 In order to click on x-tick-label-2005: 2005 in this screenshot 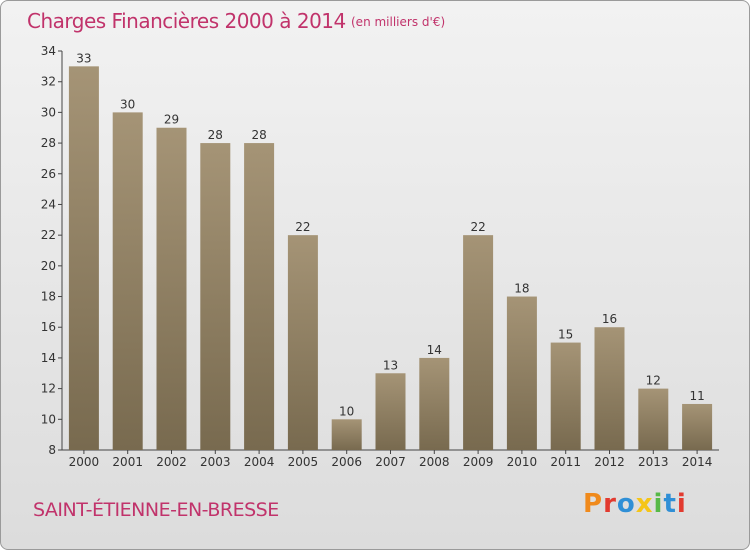, I will do `click(303, 462)`.